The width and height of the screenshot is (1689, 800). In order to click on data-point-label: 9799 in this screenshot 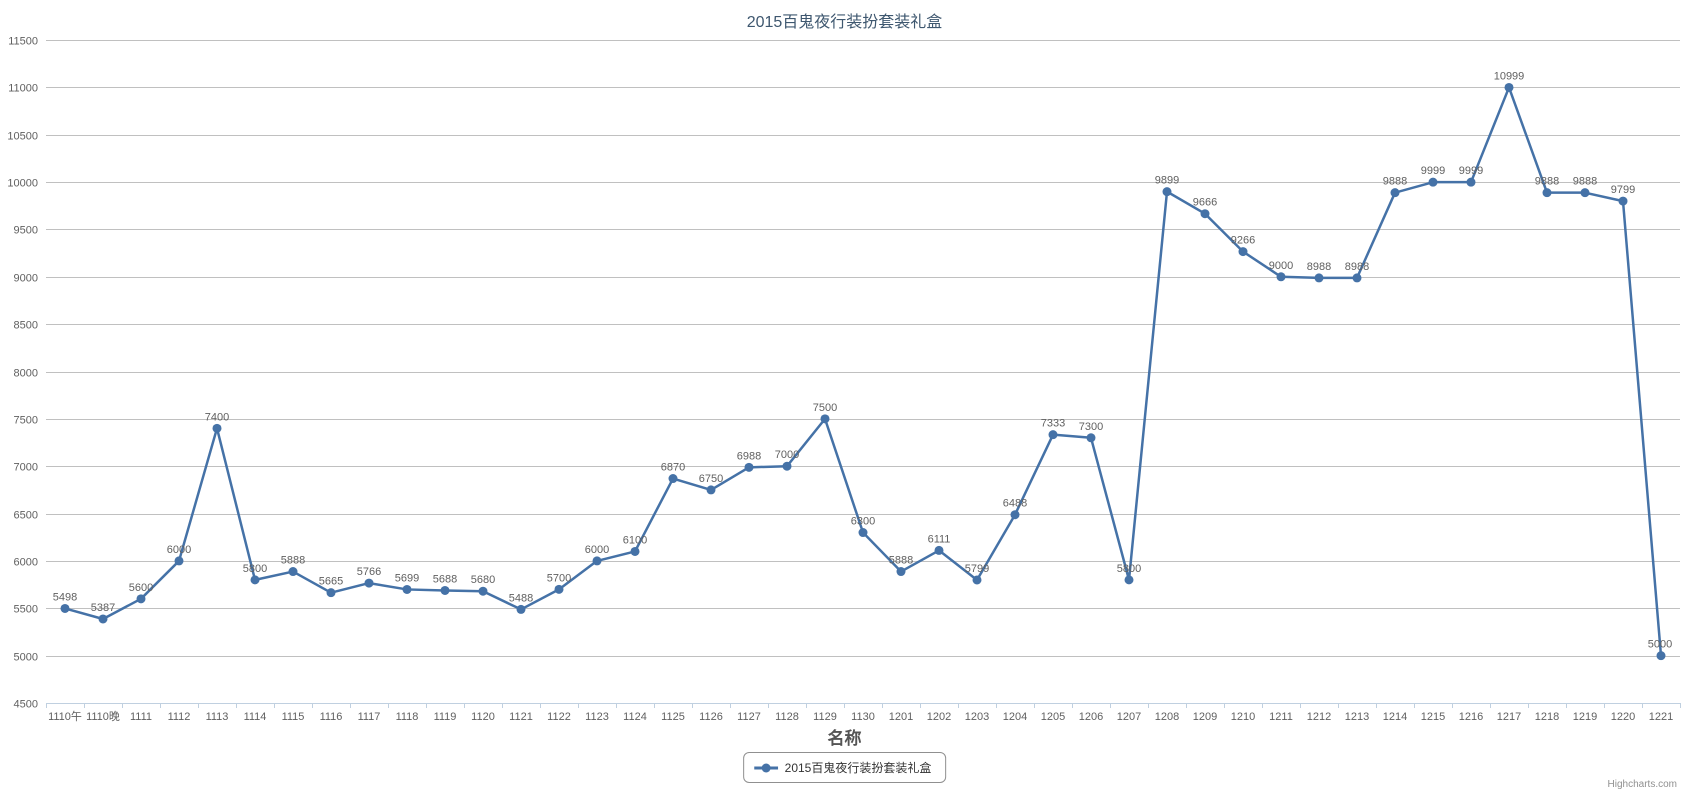, I will do `click(1623, 190)`.